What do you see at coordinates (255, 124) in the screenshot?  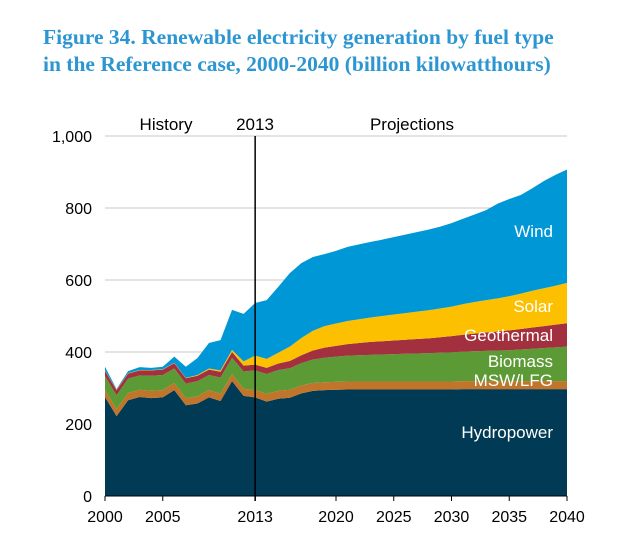 I see `divider-year-label: 2013` at bounding box center [255, 124].